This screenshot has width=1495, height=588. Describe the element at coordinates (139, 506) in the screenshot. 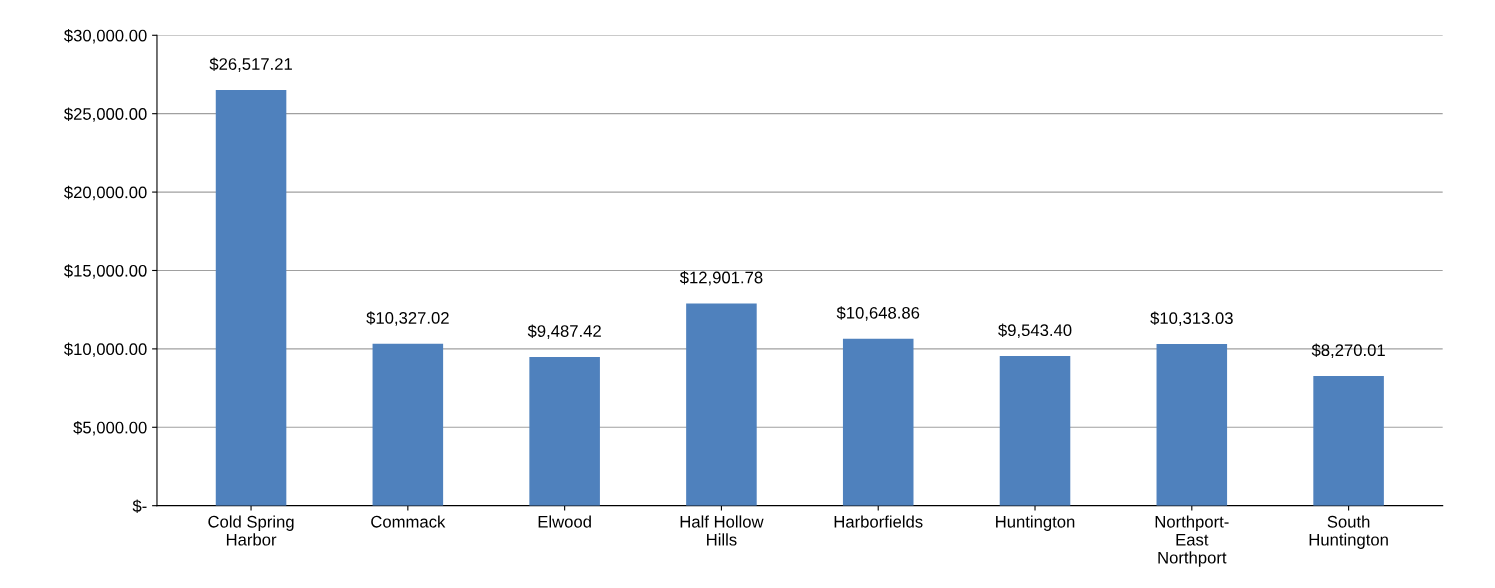

I see `y-tick-label: $-` at that location.